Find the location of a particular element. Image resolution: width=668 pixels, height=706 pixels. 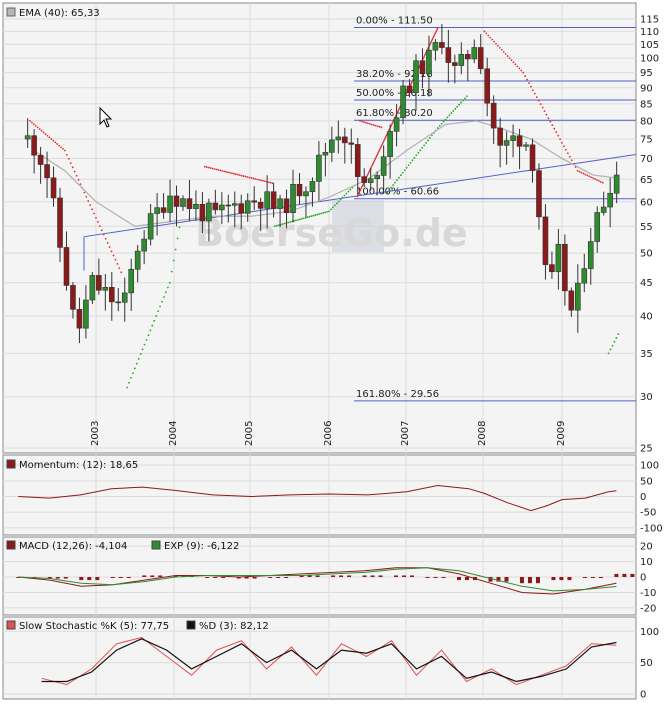

stoch-d-line is located at coordinates (329, 660).